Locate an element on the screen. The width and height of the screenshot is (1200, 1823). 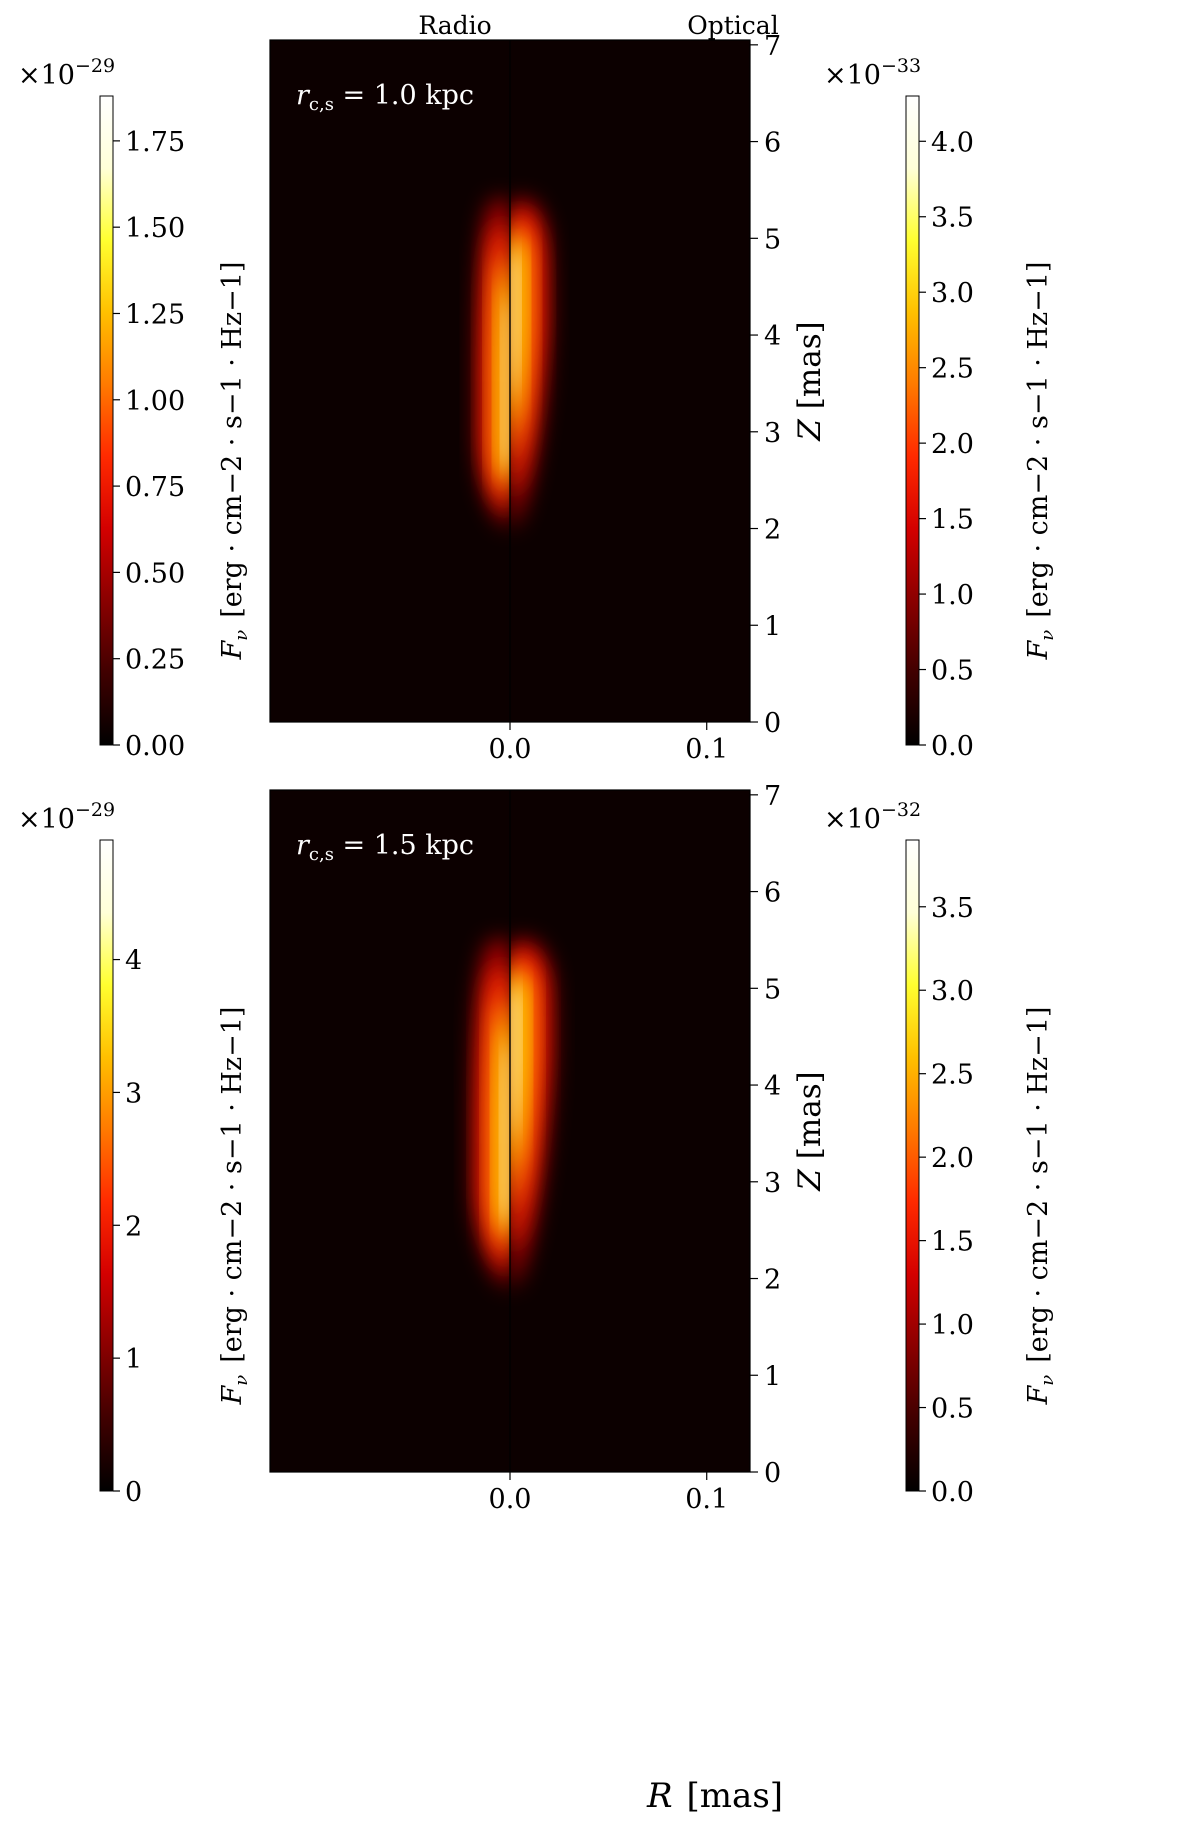
x-axis-label-symbol: R is located at coordinates (659, 1796).